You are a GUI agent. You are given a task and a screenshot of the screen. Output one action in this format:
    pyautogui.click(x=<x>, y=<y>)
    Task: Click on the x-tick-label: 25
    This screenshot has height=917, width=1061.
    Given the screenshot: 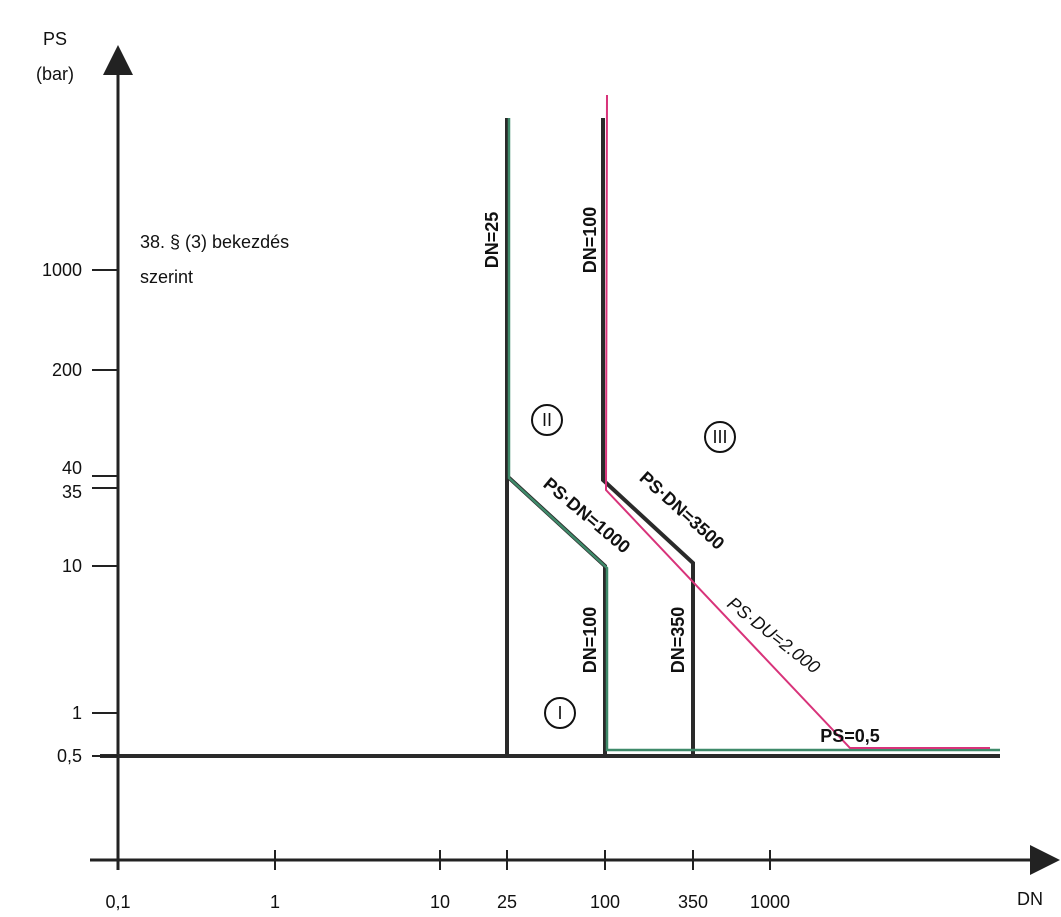 What is the action you would take?
    pyautogui.click(x=507, y=902)
    